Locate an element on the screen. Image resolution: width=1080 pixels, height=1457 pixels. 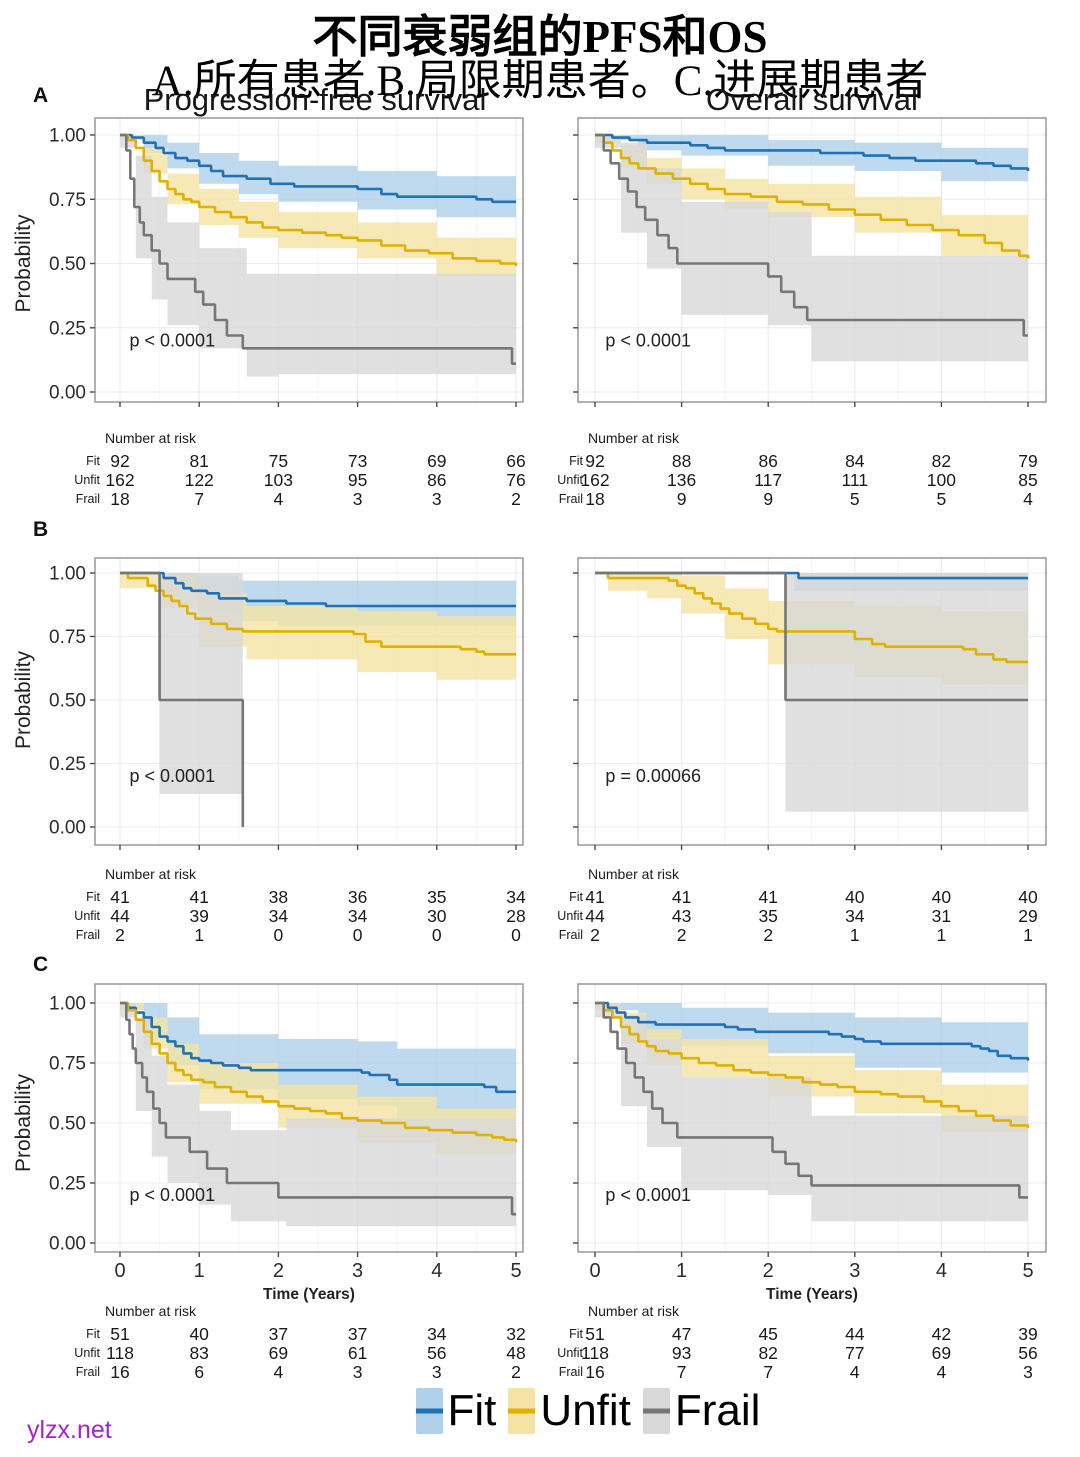
svg-text: 2 is located at coordinates (768, 1271).